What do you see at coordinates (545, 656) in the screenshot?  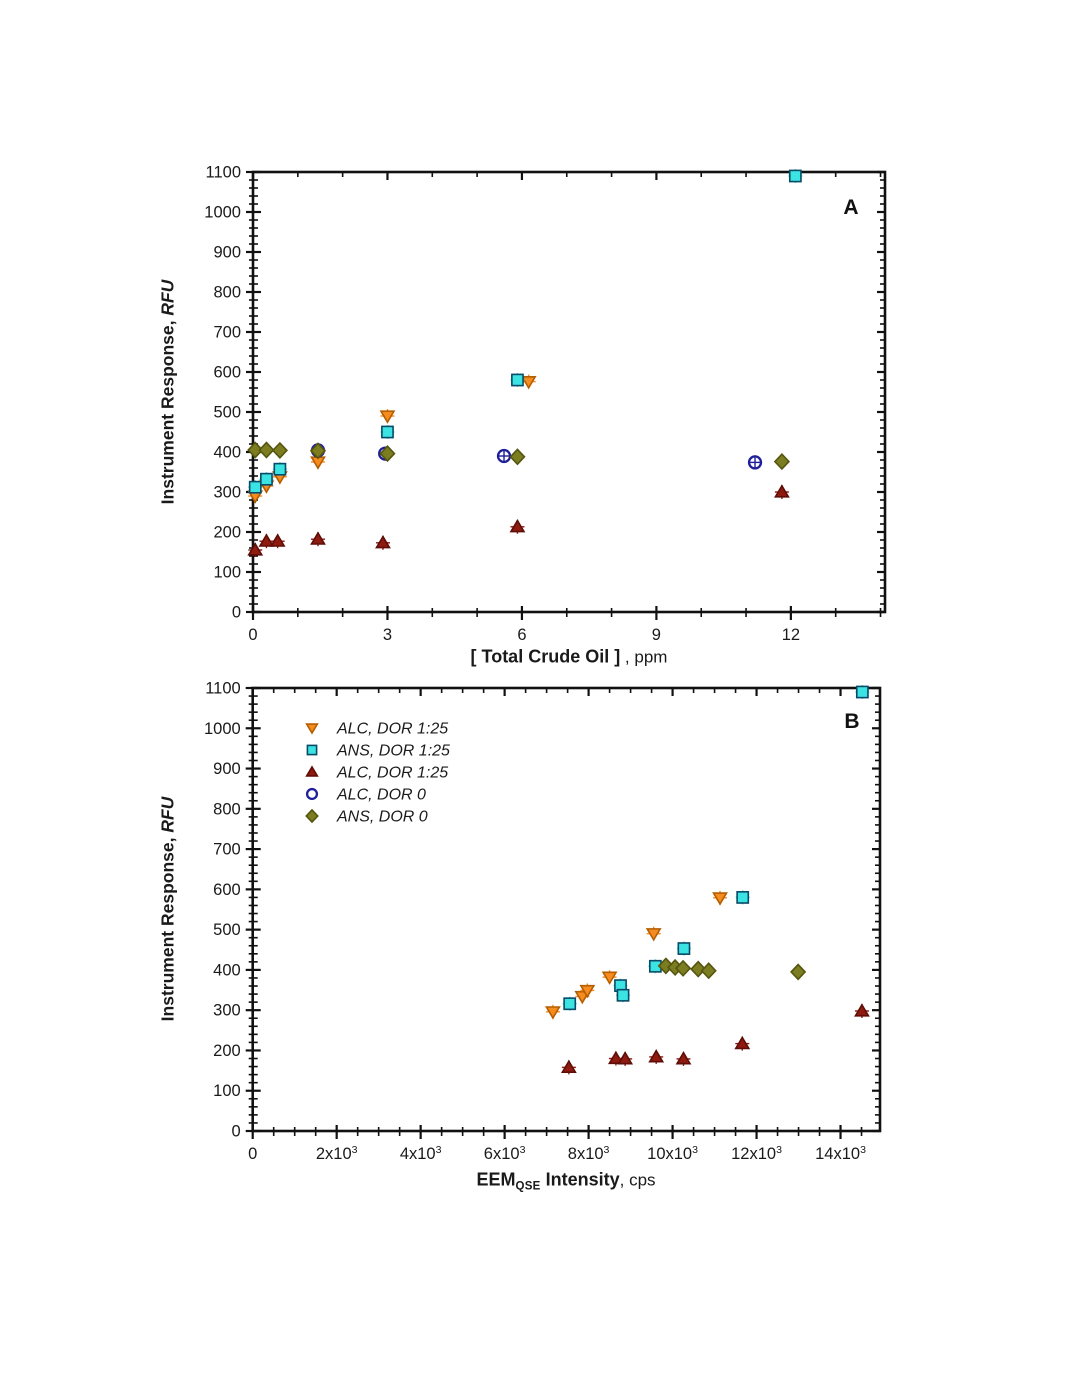 I see `x-axis-title-bold: [ Total Crude Oil ]` at bounding box center [545, 656].